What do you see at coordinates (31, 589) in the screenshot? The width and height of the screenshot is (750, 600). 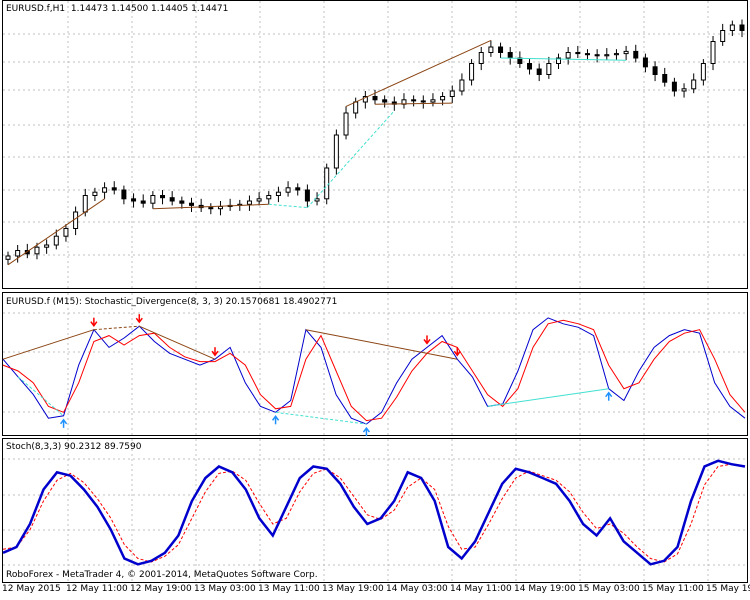 I see `time-axis-label: 12 May 2015` at bounding box center [31, 589].